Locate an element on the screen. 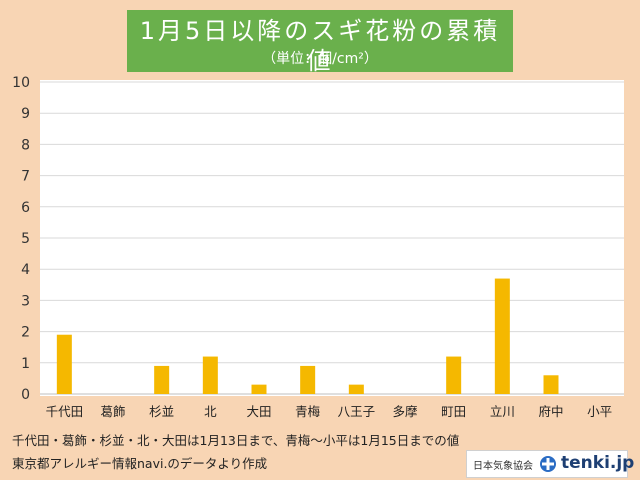  x-tick-label: 杉並 is located at coordinates (161, 411).